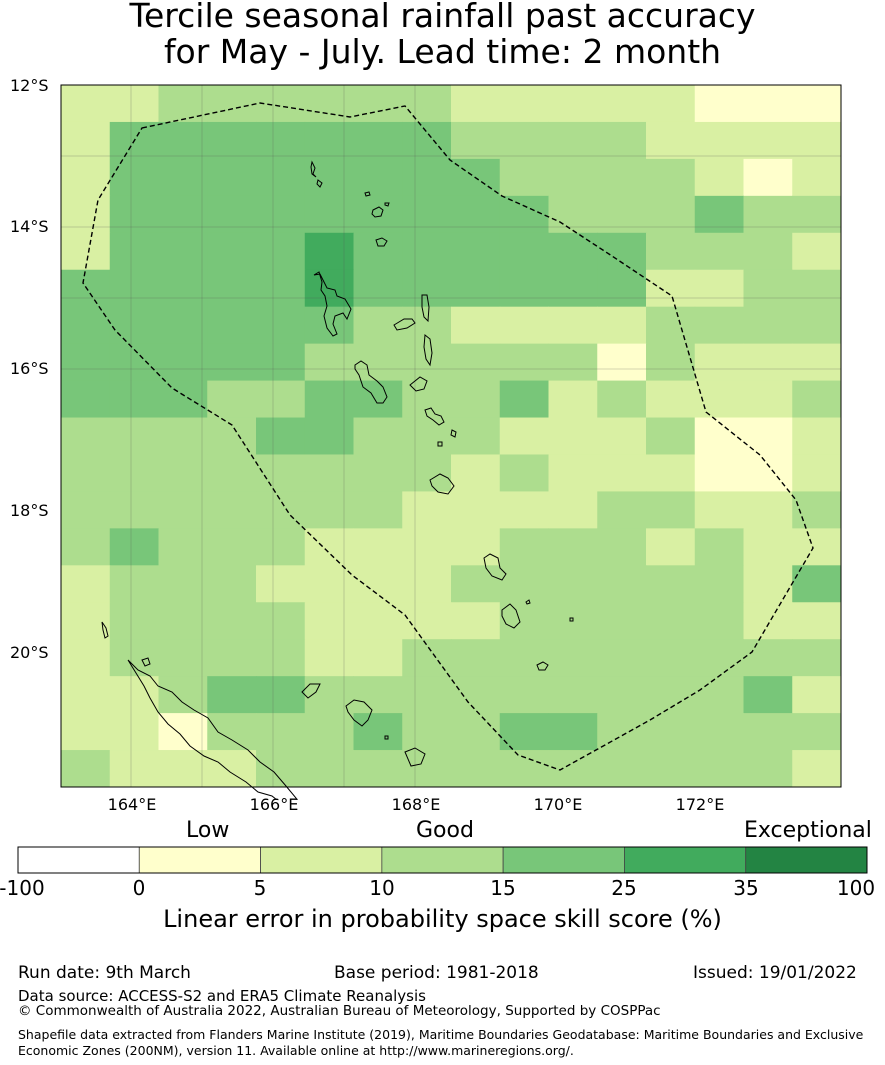  Describe the element at coordinates (29, 368) in the screenshot. I see `lat-label: 16°S` at that location.